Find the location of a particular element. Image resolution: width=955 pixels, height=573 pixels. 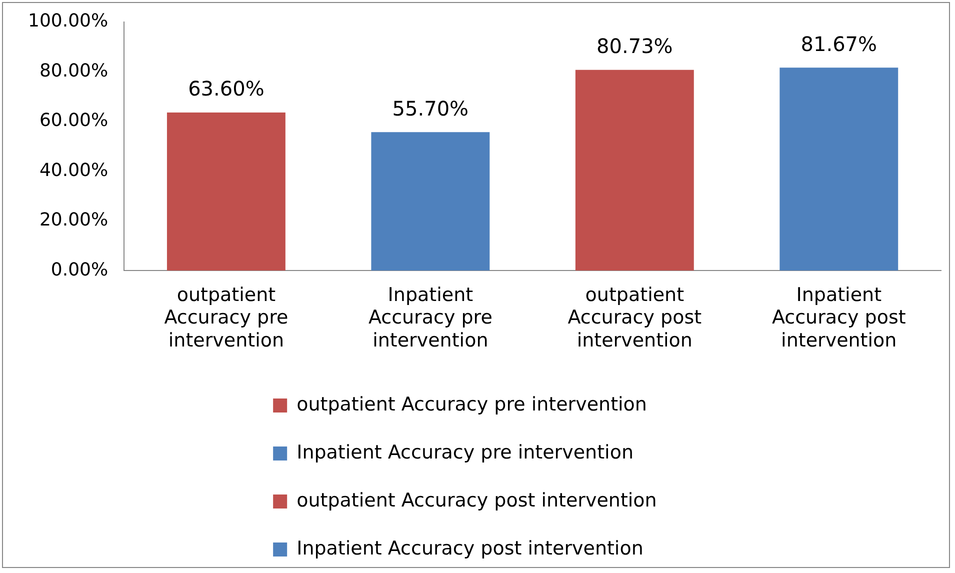

legend-label: Inpatient Accuracy post intervention is located at coordinates (470, 548).